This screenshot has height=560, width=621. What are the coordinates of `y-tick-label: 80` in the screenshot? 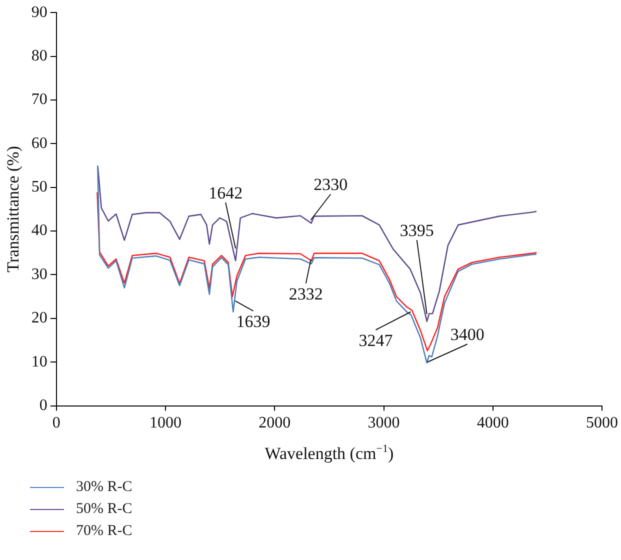 It's located at (39, 55).